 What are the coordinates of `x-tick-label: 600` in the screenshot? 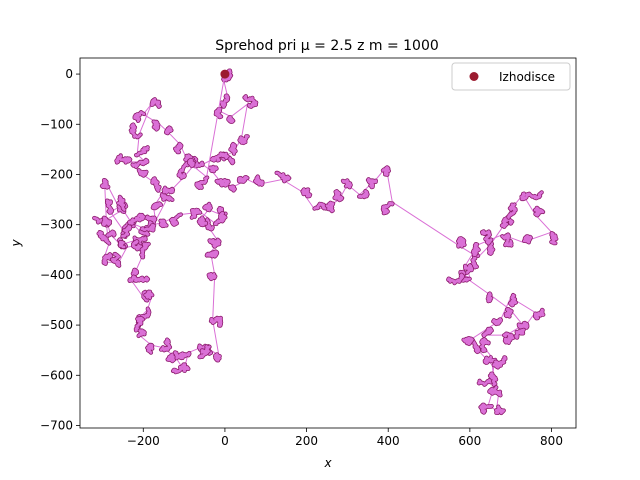 It's located at (469, 441).